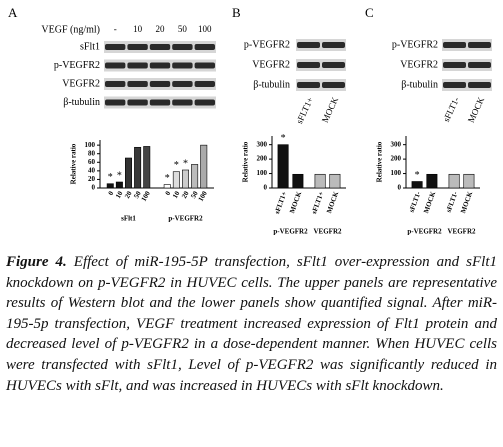  What do you see at coordinates (138, 29) in the screenshot?
I see `blot-column-label: 10` at bounding box center [138, 29].